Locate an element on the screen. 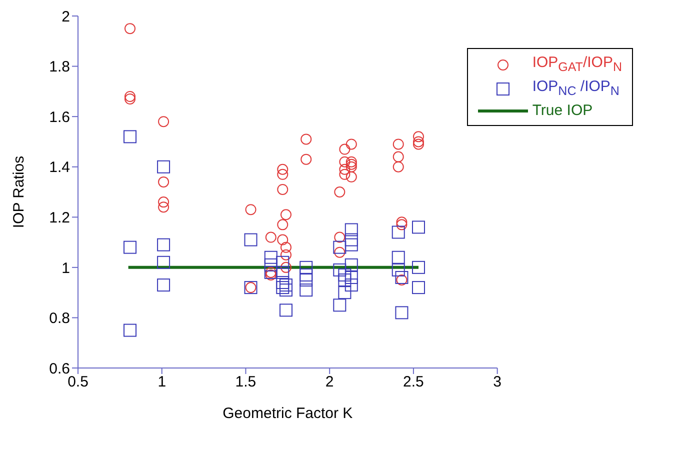 The height and width of the screenshot is (449, 678). x-tick-label: 2 is located at coordinates (329, 382).